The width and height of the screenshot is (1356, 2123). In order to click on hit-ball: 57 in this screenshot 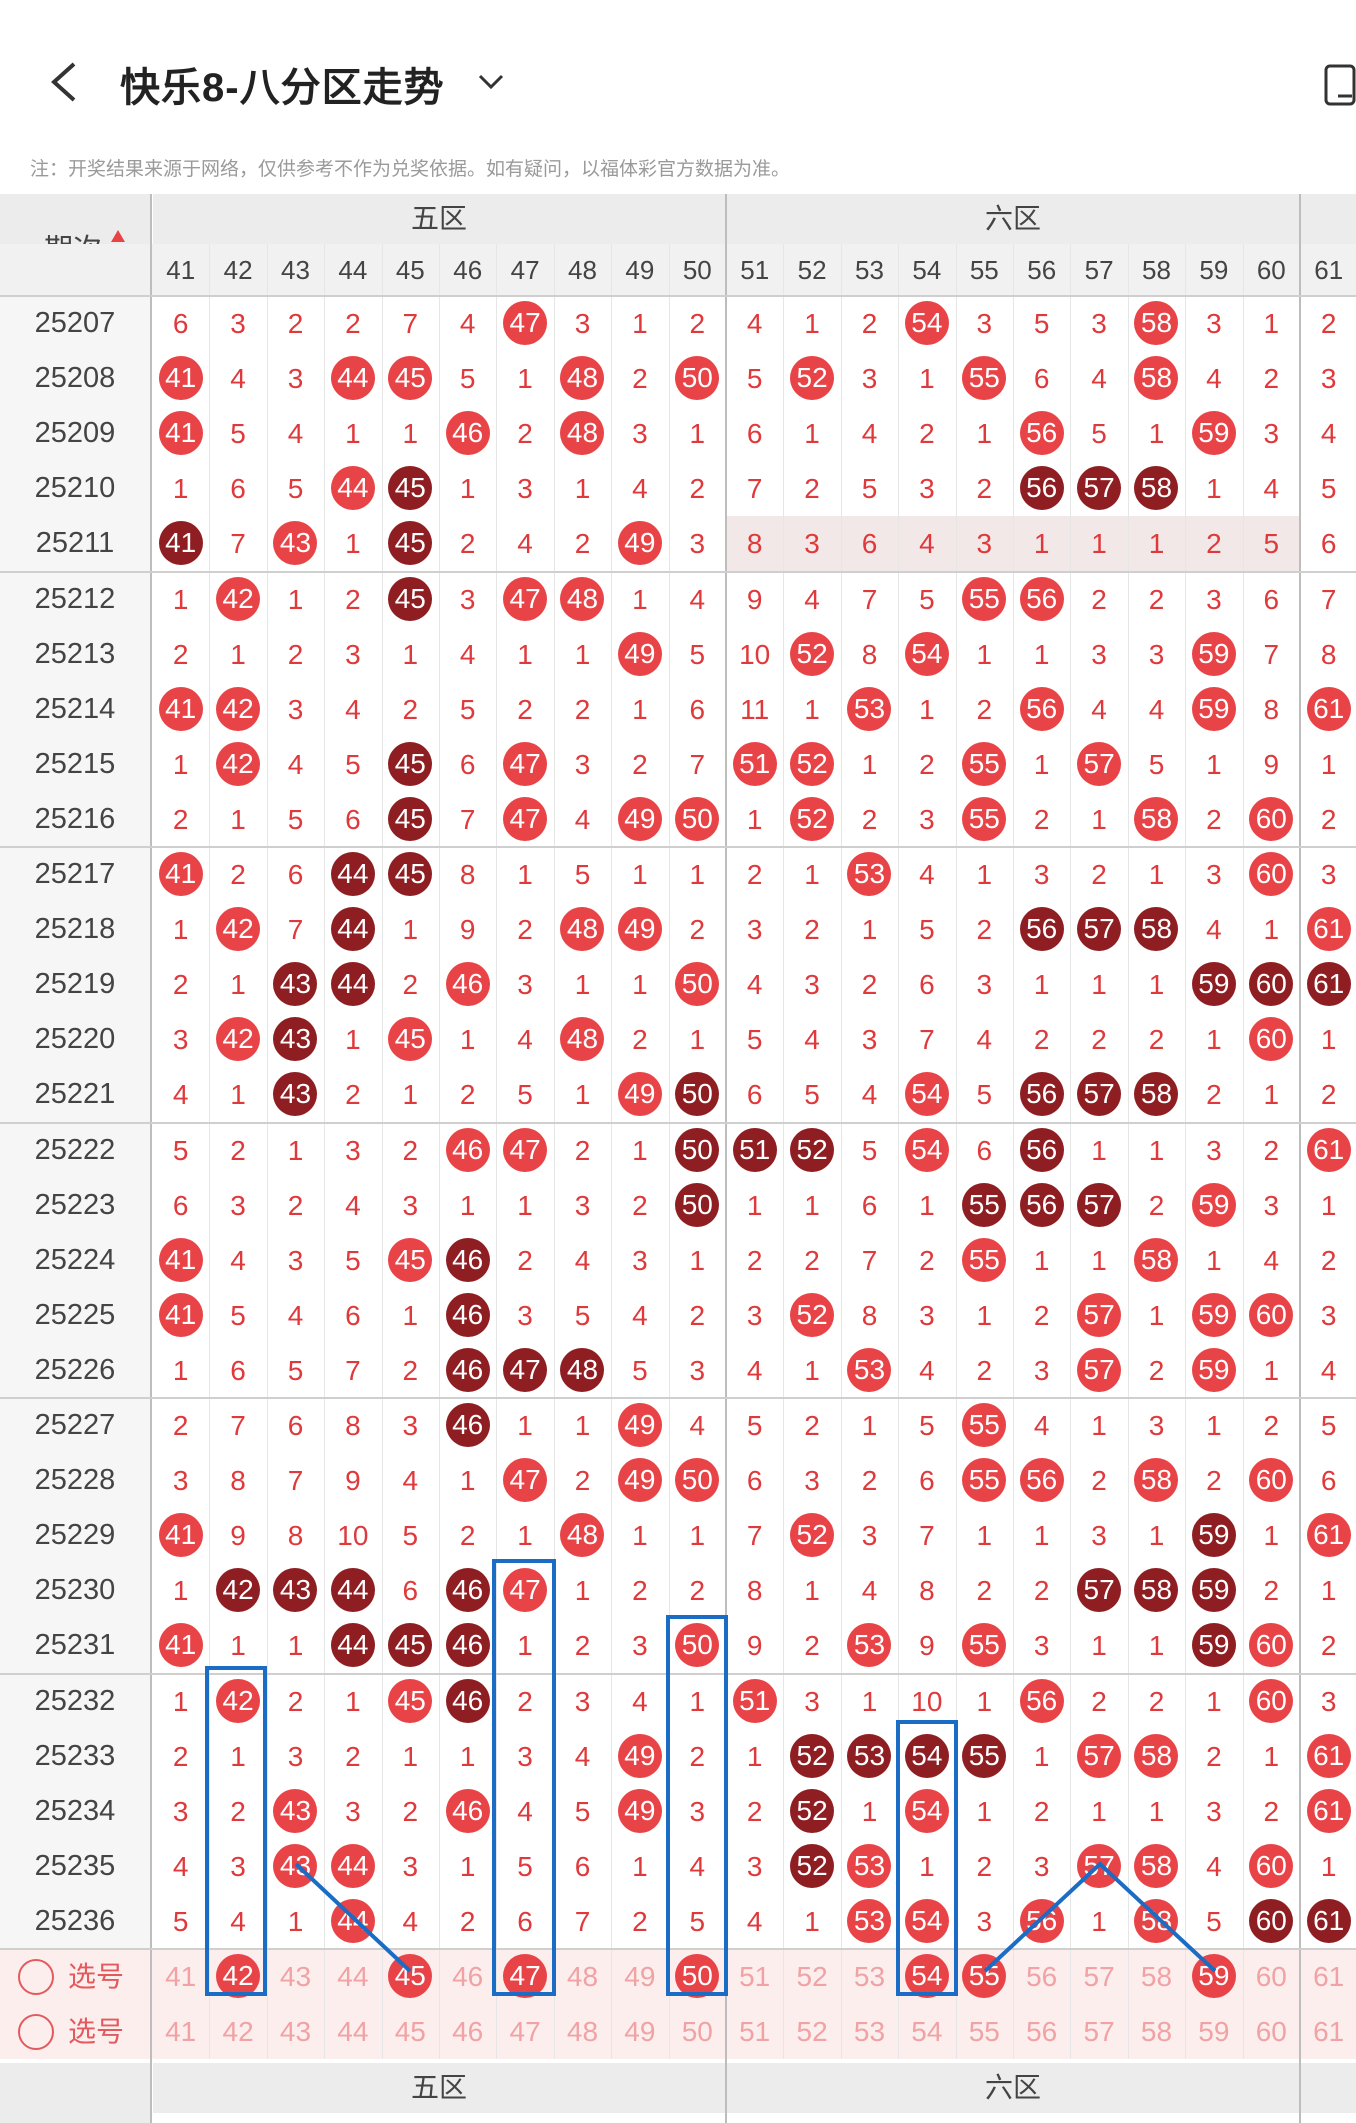, I will do `click(1099, 488)`.